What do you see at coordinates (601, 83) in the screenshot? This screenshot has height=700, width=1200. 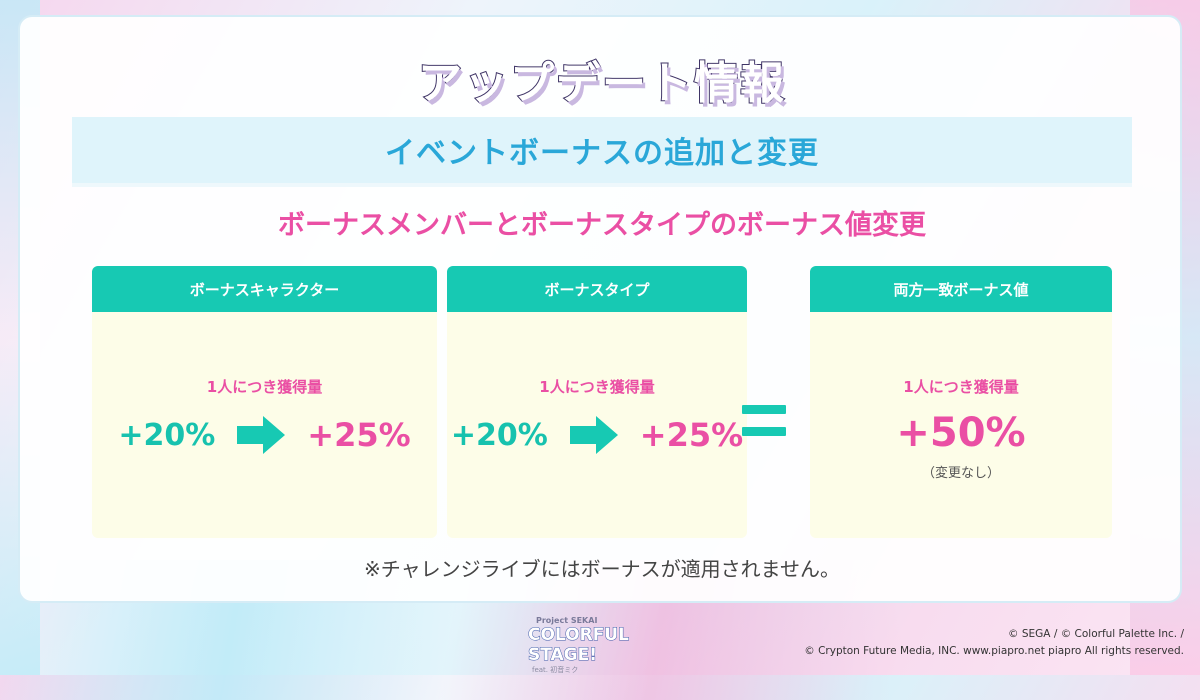 I see `page-title: アップデート情報` at bounding box center [601, 83].